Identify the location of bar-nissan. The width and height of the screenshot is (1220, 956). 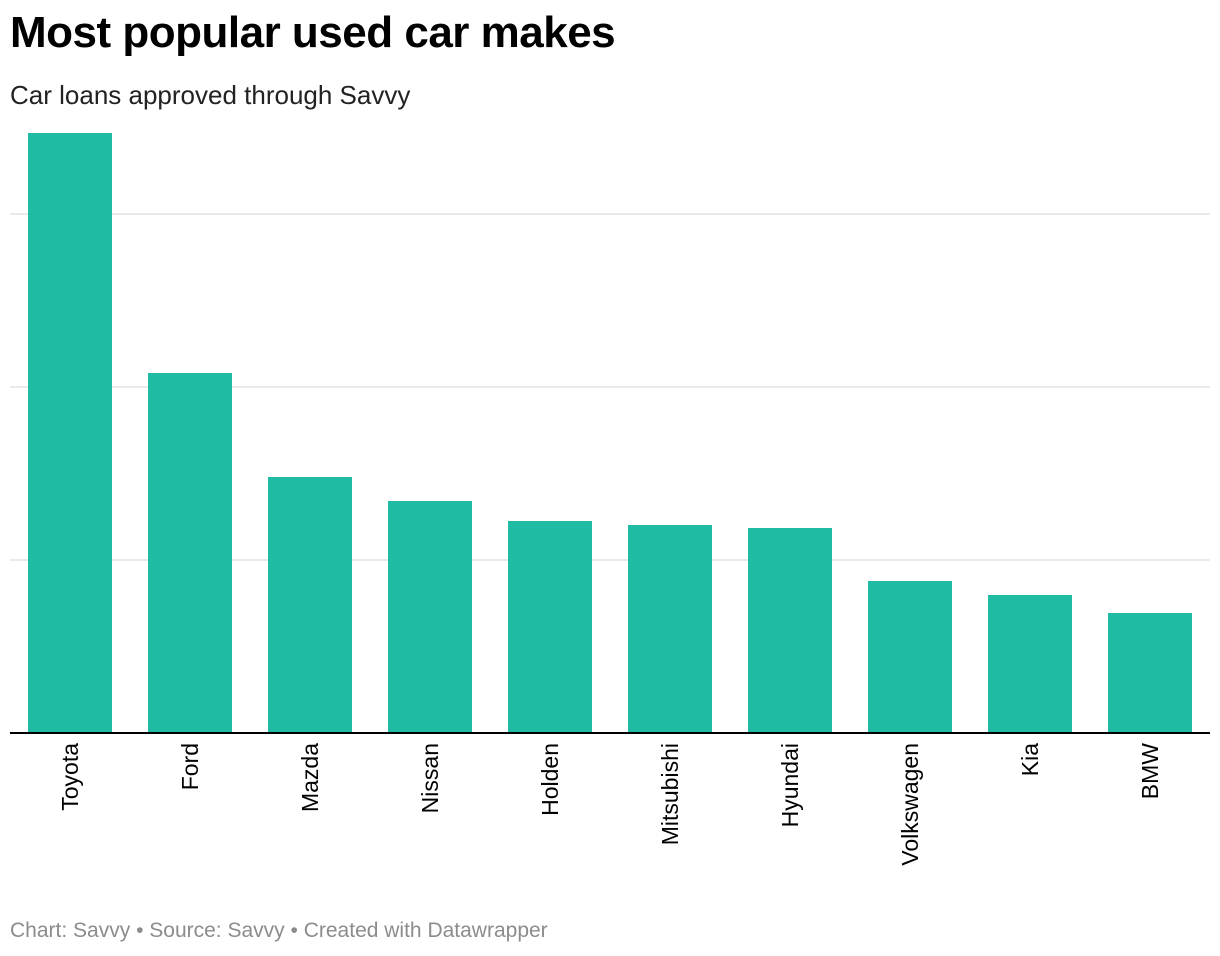
(430, 617).